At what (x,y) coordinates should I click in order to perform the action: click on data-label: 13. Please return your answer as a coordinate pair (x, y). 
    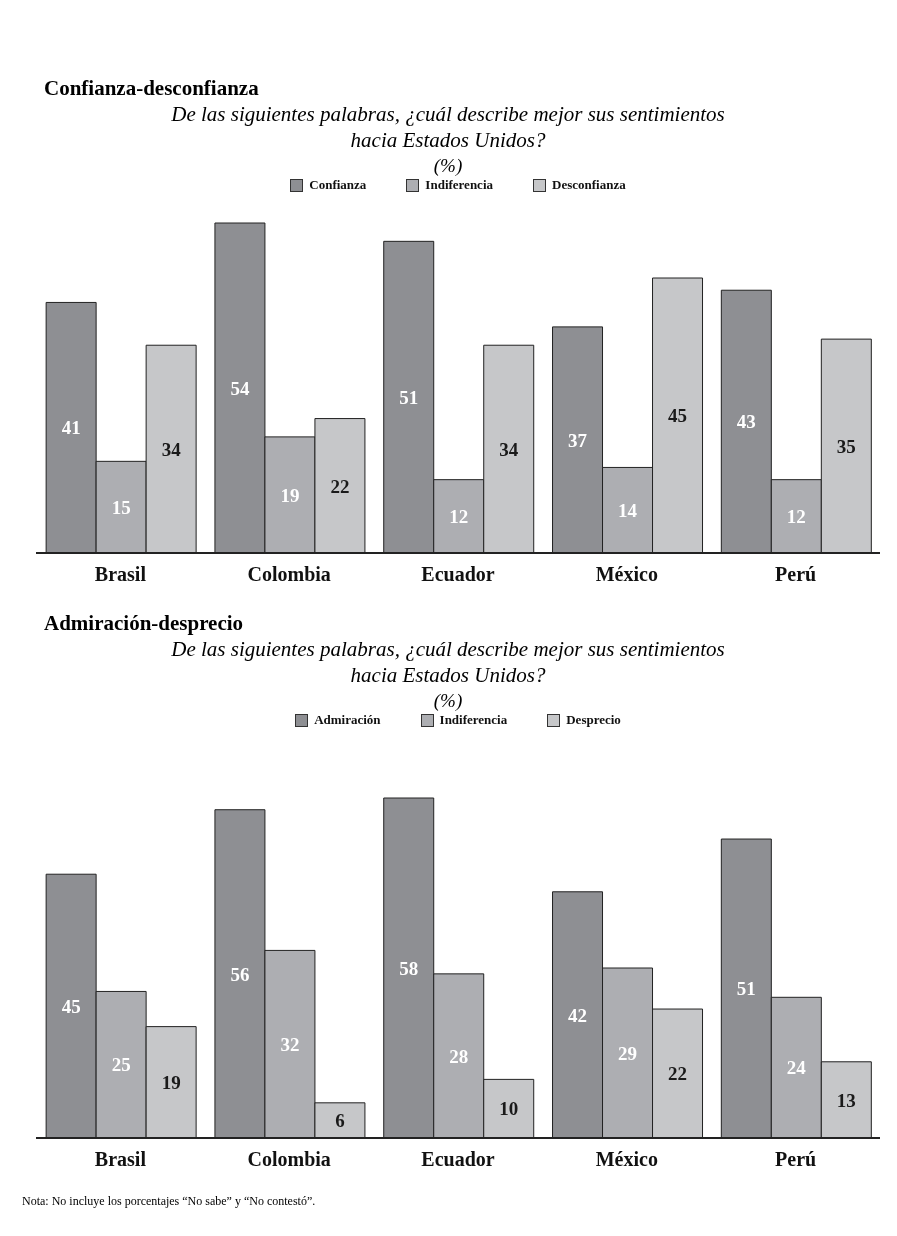
    Looking at the image, I should click on (846, 1100).